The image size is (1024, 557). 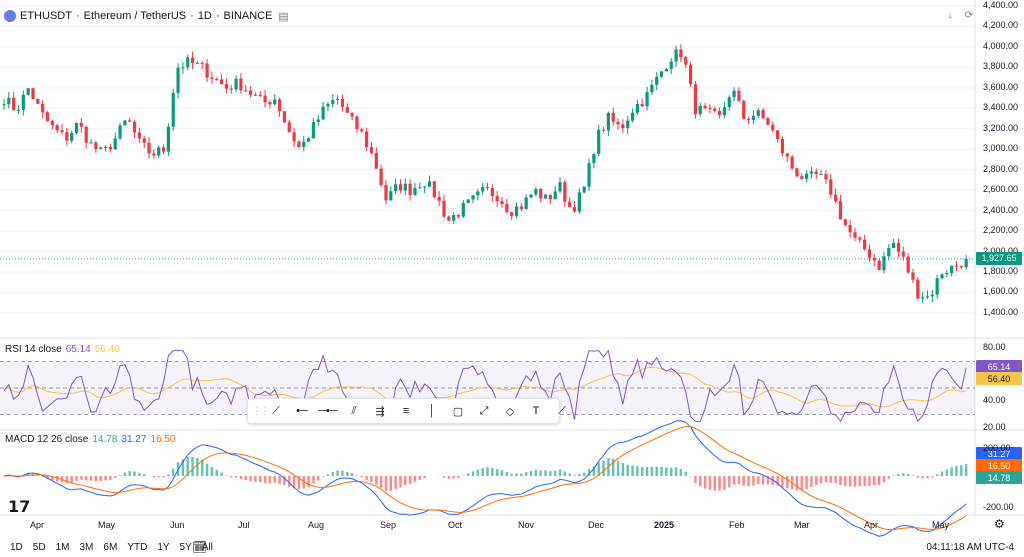 What do you see at coordinates (970, 547) in the screenshot?
I see `clock-readout: 04:11:18 AM UTC-4` at bounding box center [970, 547].